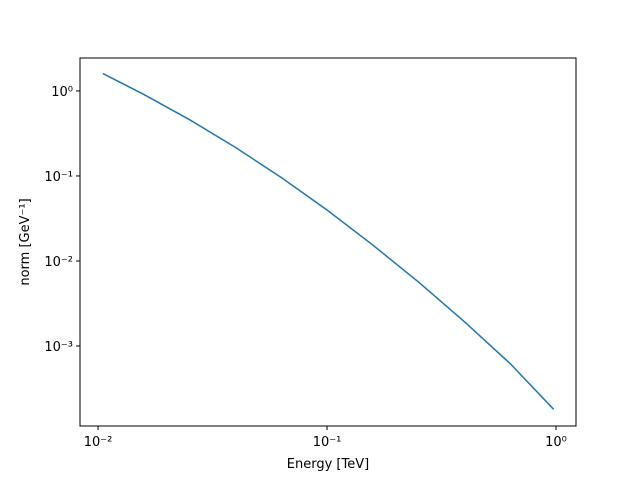  What do you see at coordinates (58, 177) in the screenshot?
I see `y-tick-label: 10⁻¹` at bounding box center [58, 177].